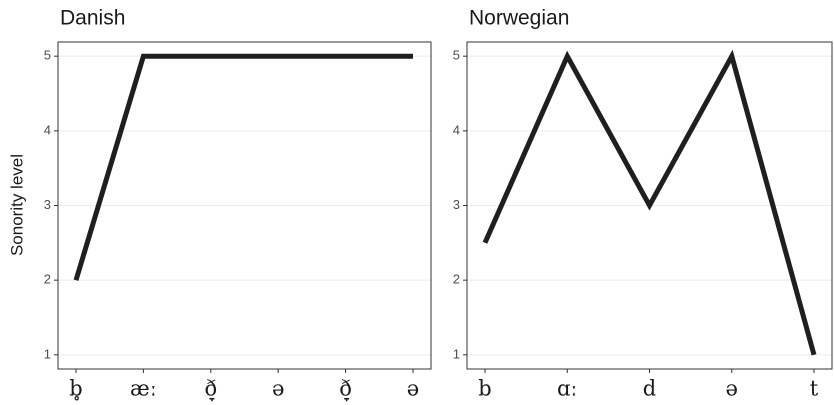  I want to click on x-tick-label: b̥, so click(75, 389).